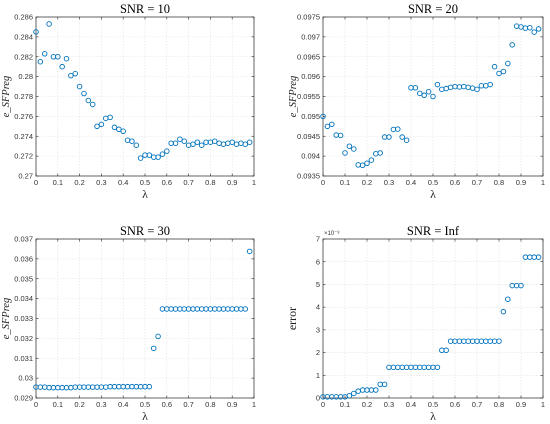  I want to click on y-tick-label: 0.27, so click(25, 176).